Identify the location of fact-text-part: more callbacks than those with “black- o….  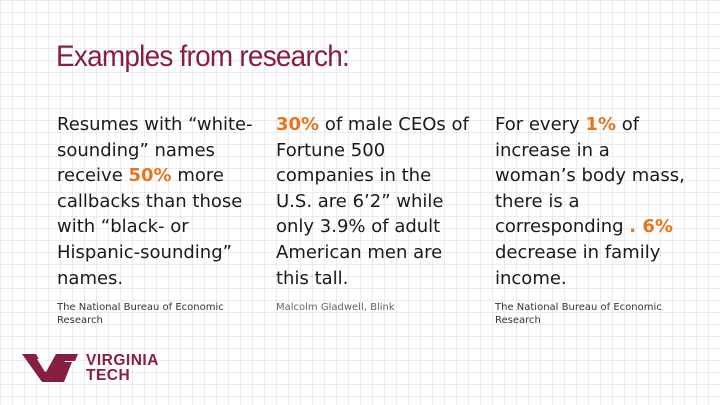
(150, 227).